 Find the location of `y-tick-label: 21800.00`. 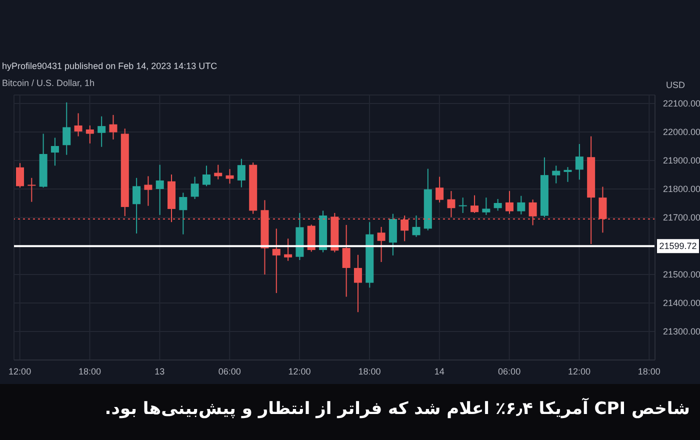

y-tick-label: 21800.00 is located at coordinates (681, 189).